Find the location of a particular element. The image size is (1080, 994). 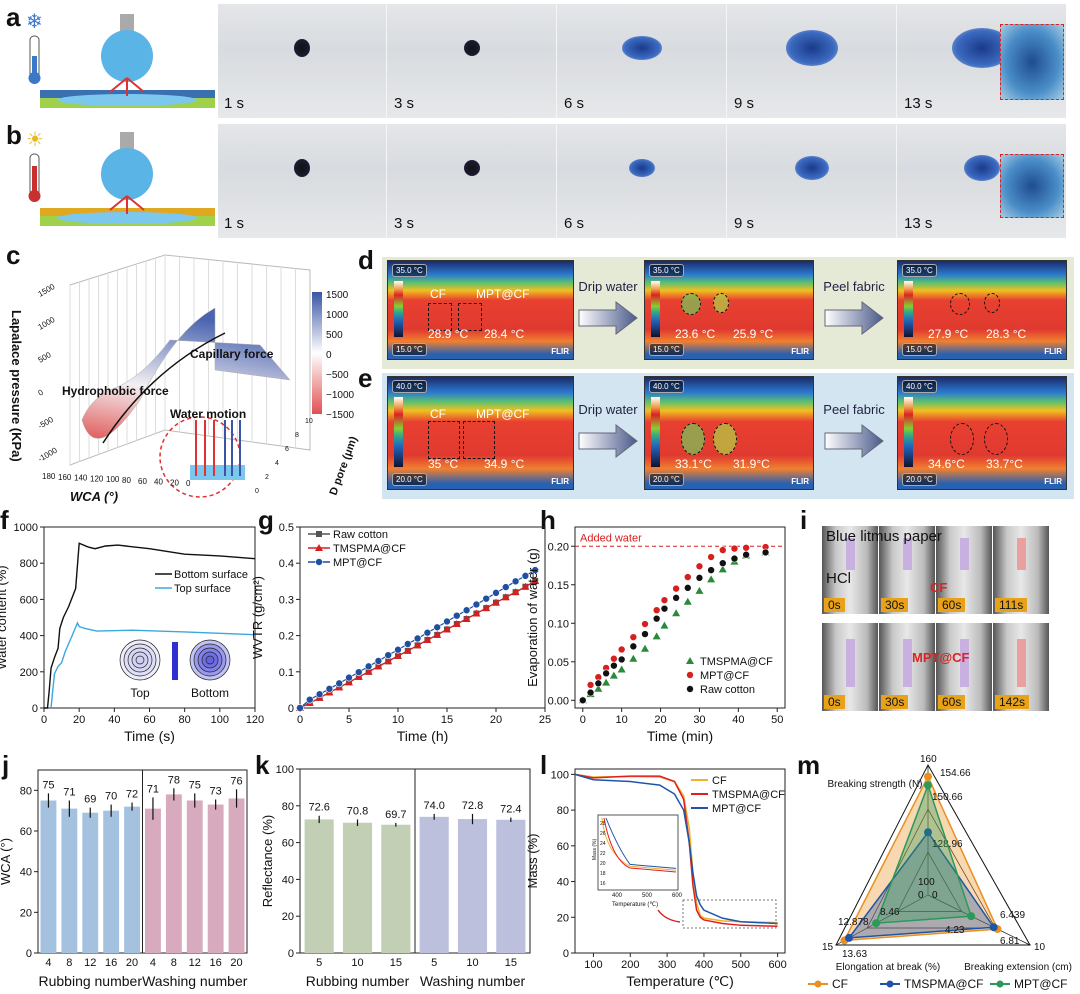

thermal-image: 35.0 °C 15.0 °C FLIR CF MPT@CF 28.9 °C 28.4 °C is located at coordinates (480, 310).